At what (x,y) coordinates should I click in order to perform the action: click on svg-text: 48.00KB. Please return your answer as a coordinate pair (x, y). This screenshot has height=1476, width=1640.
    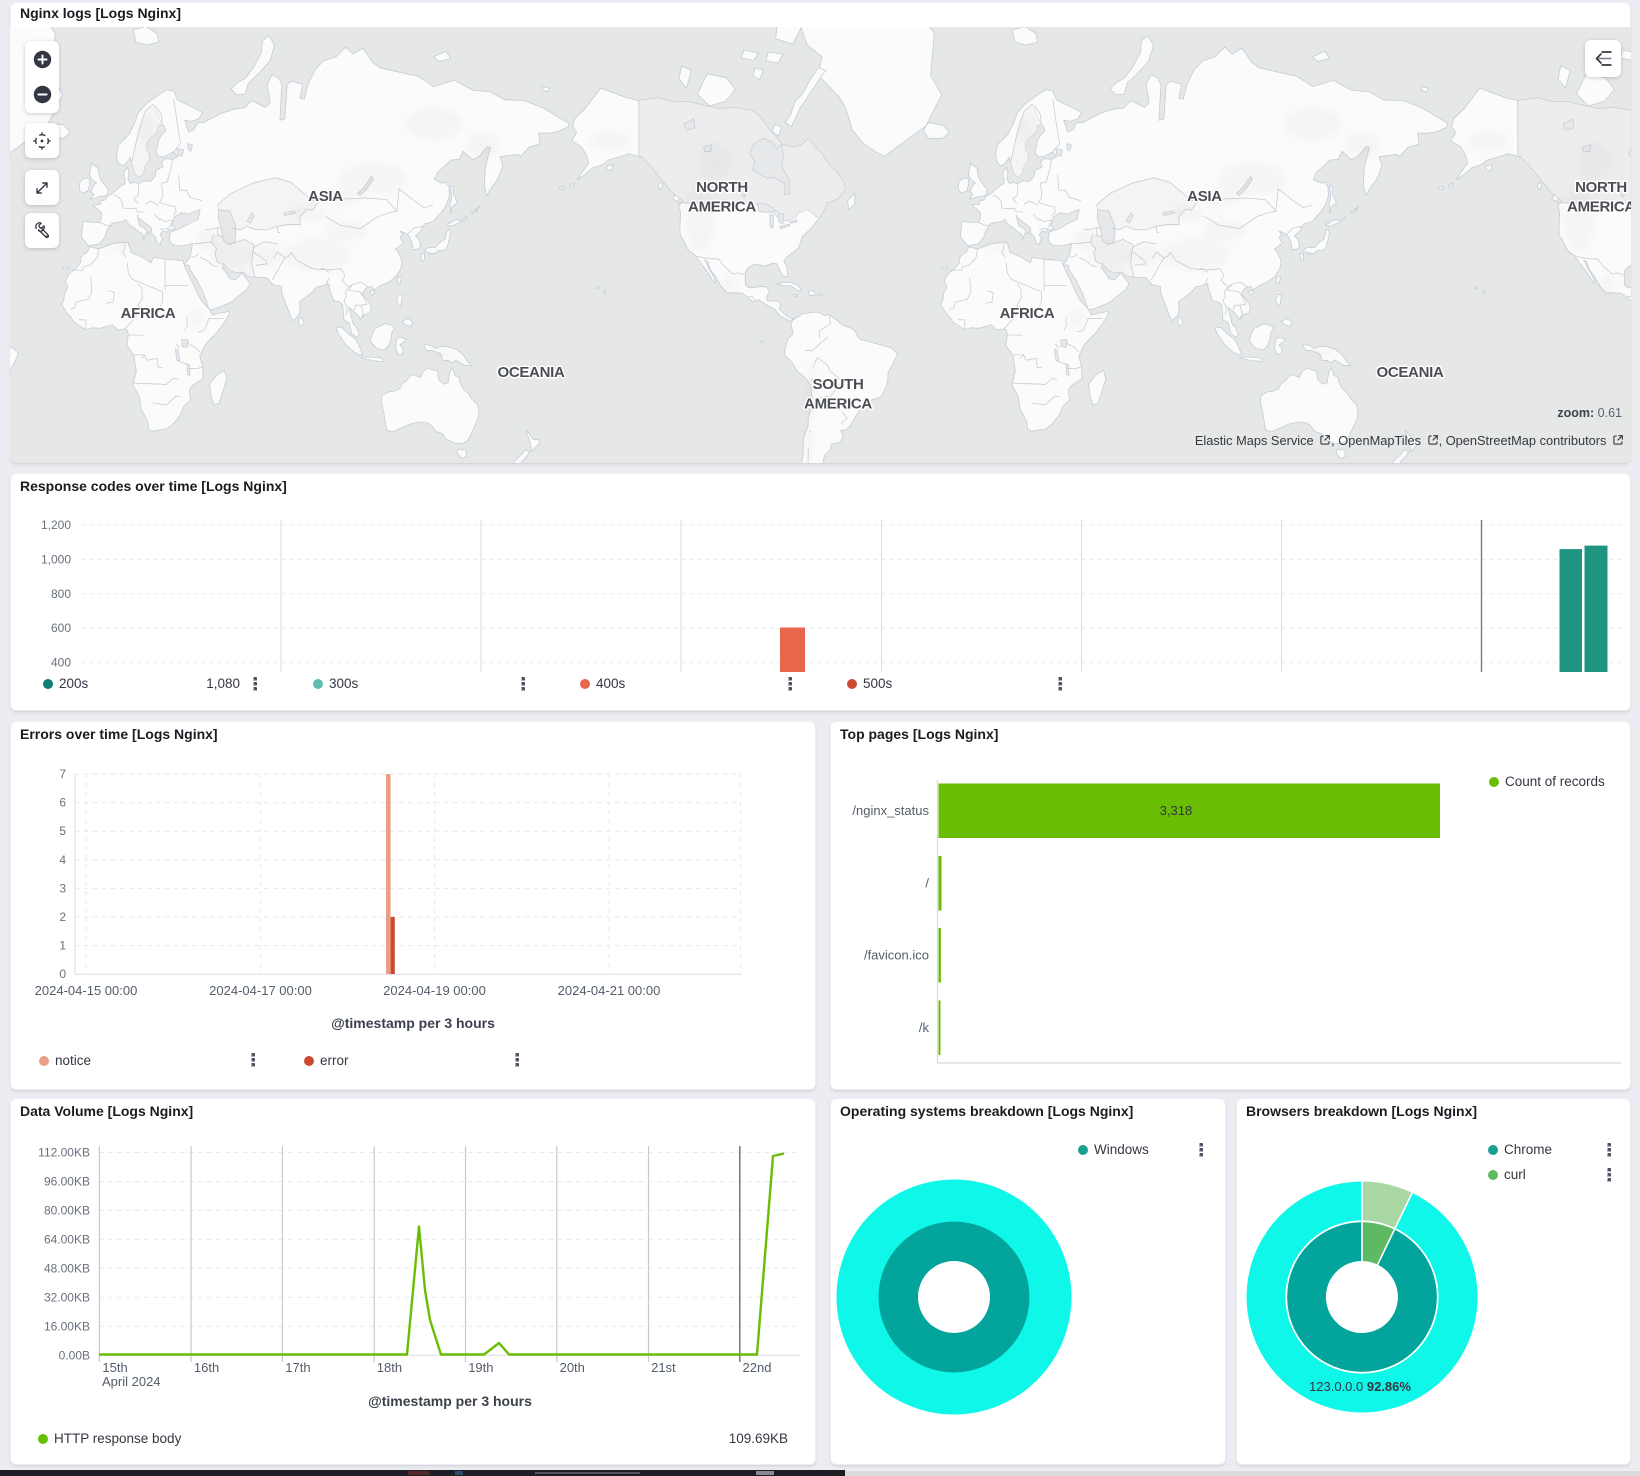
    Looking at the image, I should click on (67, 1268).